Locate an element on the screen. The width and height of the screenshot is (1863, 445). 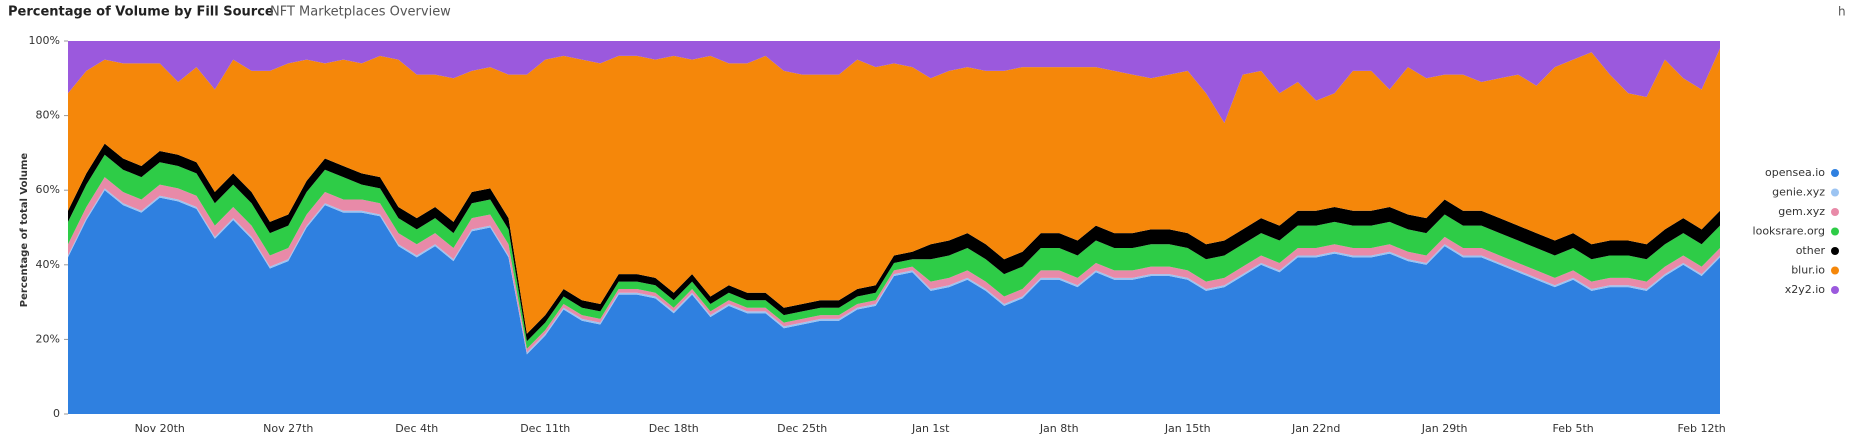
x-tick-label: Dec 4th is located at coordinates (416, 428).